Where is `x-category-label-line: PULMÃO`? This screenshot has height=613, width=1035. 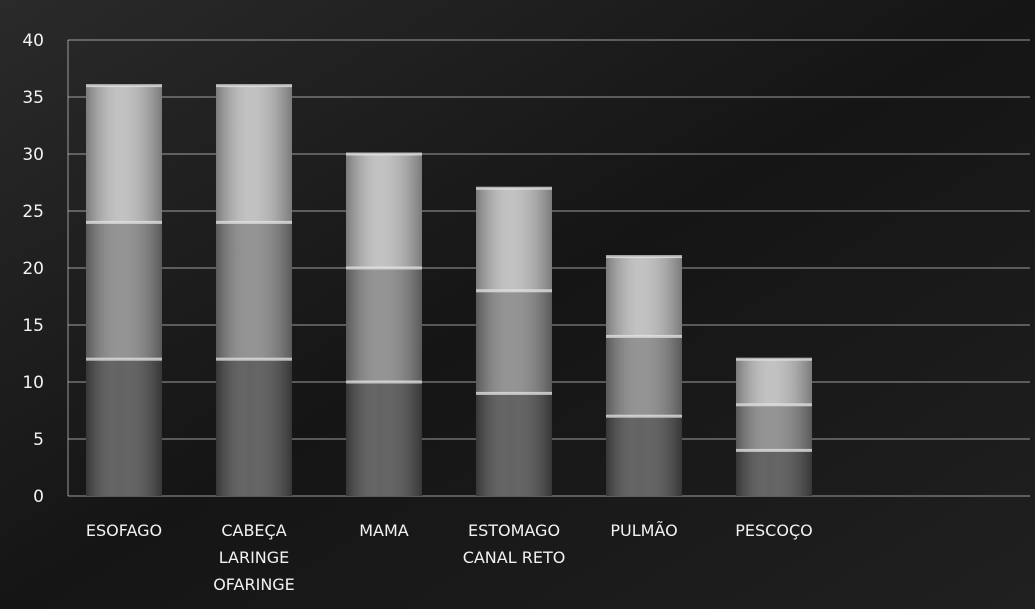
x-category-label-line: PULMÃO is located at coordinates (643, 530).